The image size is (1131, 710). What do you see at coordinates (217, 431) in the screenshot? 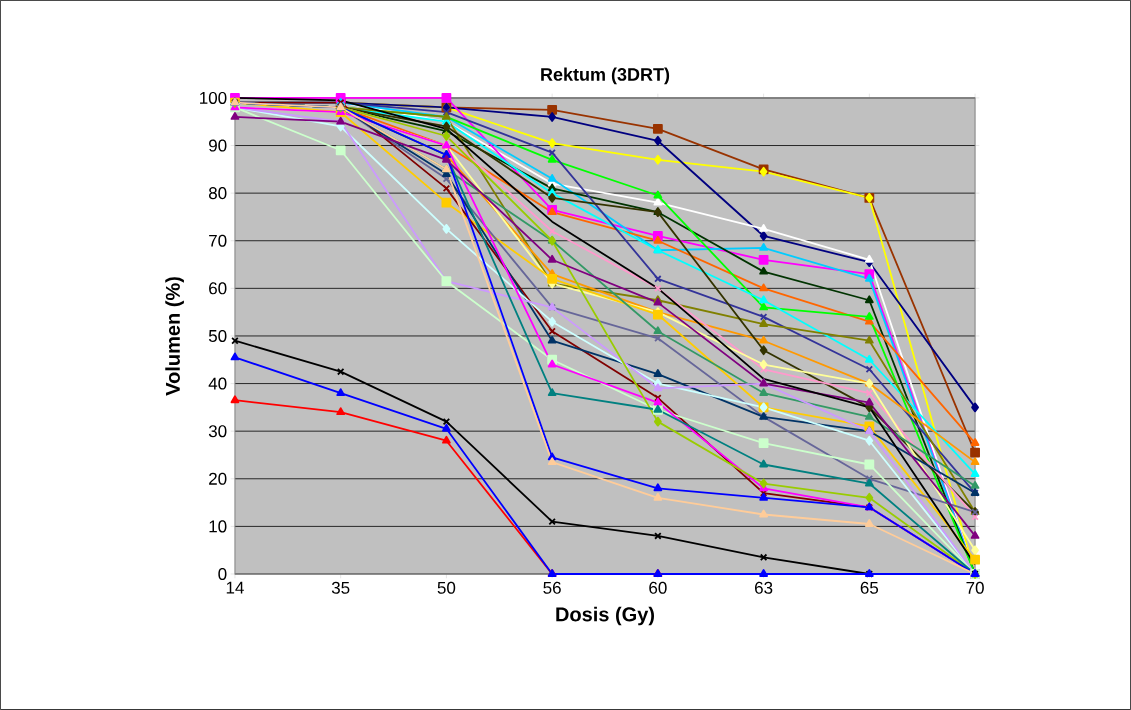
I see `y-tick-label: 30` at bounding box center [217, 431].